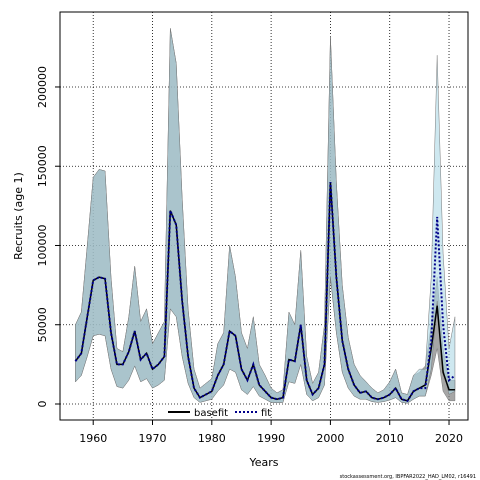  Describe the element at coordinates (271, 438) in the screenshot. I see `x-tick-label: 1990` at that location.